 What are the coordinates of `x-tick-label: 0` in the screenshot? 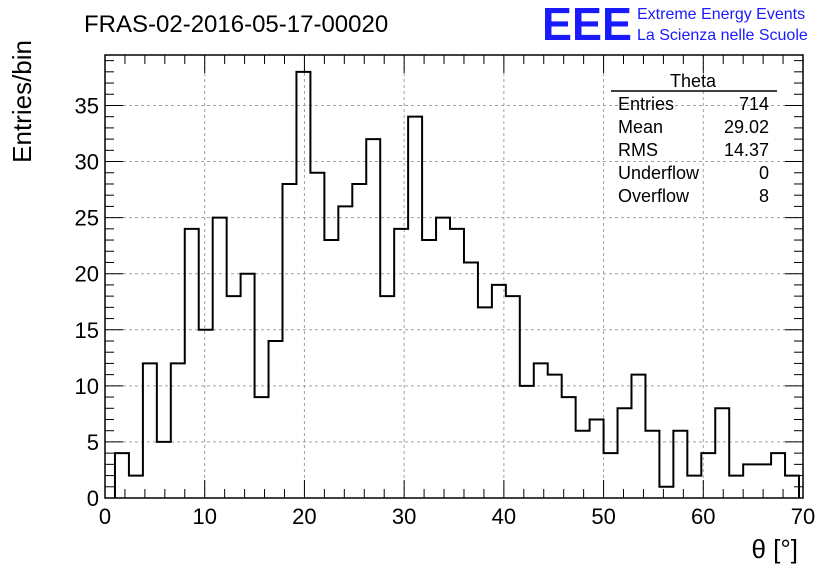 It's located at (105, 516).